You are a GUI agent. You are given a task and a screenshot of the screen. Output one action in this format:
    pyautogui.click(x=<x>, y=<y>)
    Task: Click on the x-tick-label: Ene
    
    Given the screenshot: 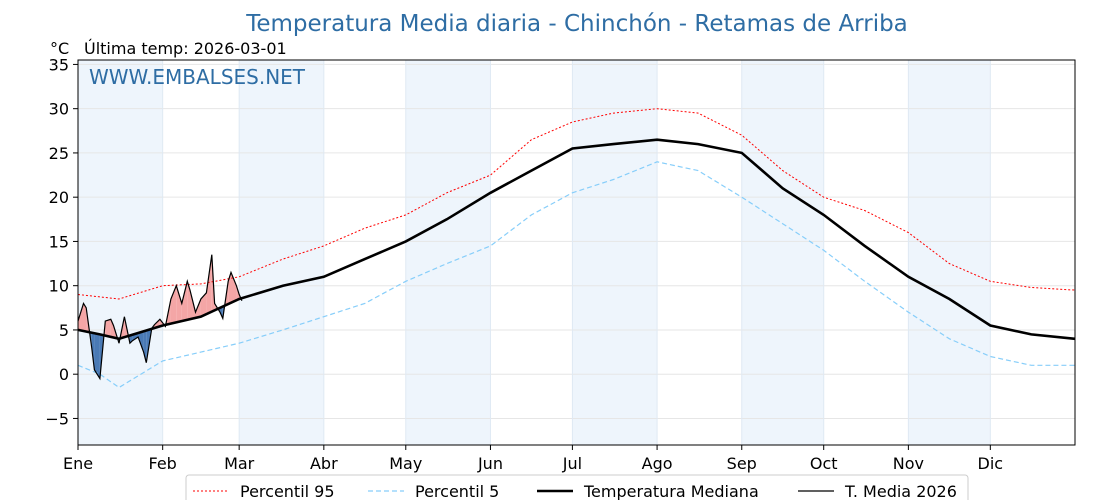 What is the action you would take?
    pyautogui.click(x=78, y=463)
    